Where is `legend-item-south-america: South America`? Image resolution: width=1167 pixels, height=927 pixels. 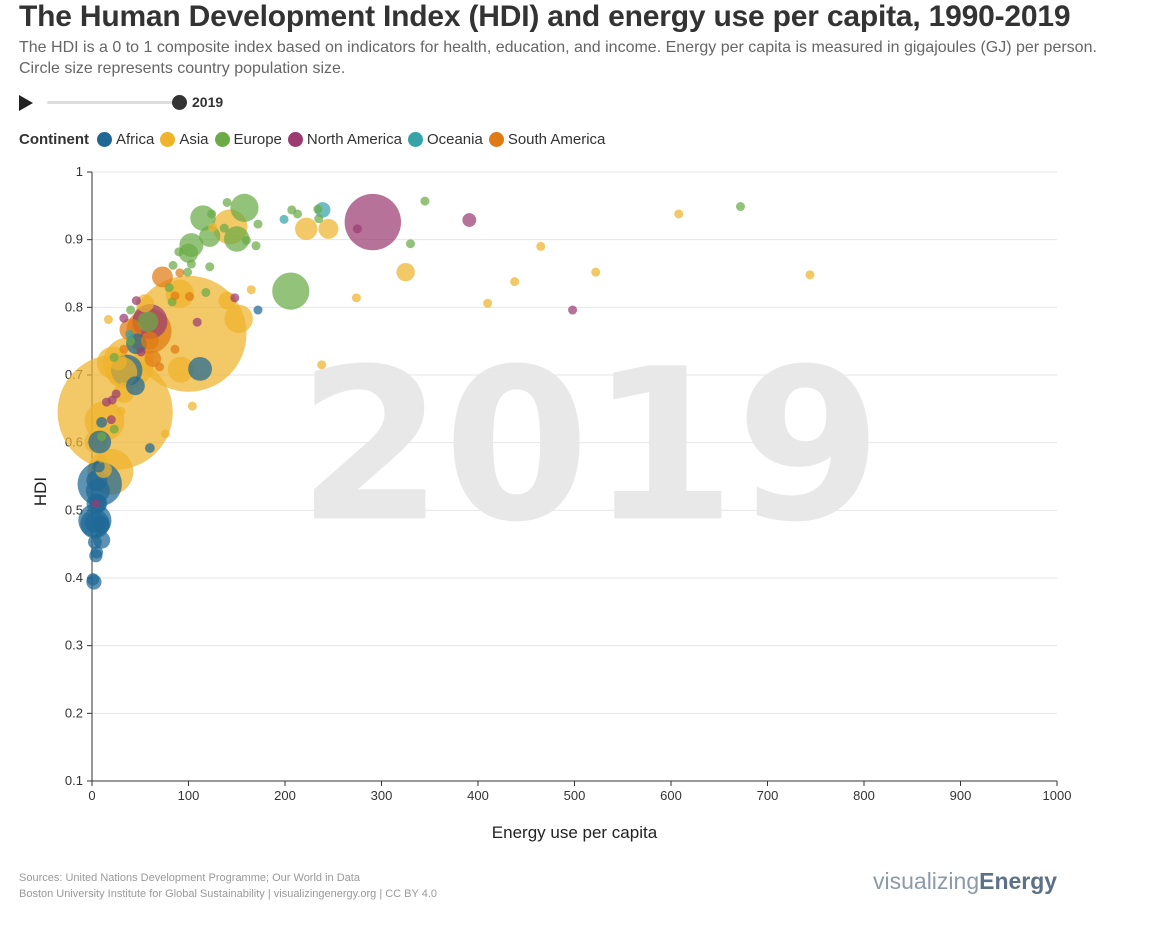 legend-item-south-america: South America is located at coordinates (546, 139).